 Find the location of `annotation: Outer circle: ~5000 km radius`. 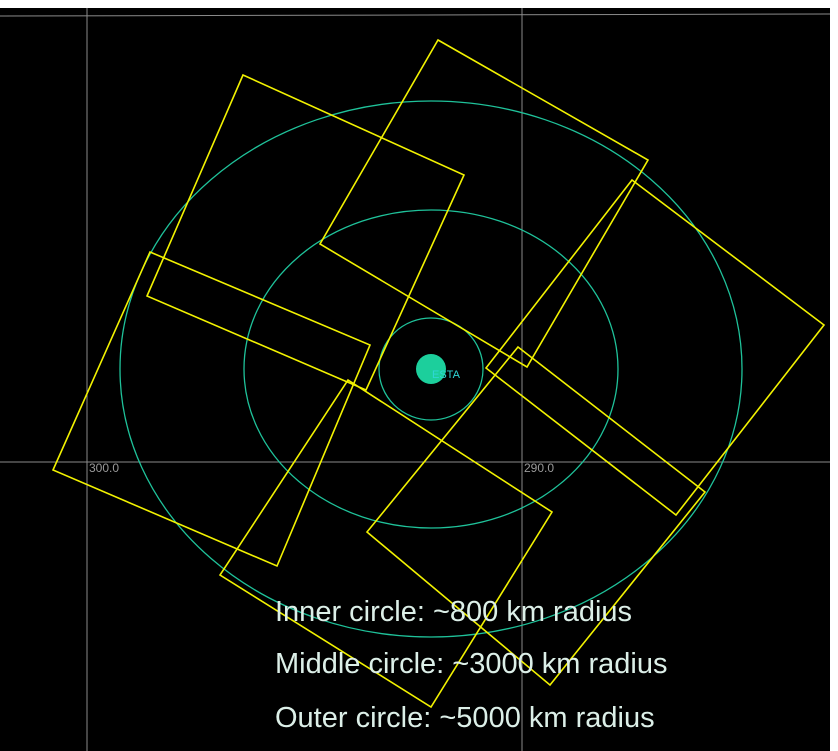

annotation: Outer circle: ~5000 km radius is located at coordinates (465, 718).